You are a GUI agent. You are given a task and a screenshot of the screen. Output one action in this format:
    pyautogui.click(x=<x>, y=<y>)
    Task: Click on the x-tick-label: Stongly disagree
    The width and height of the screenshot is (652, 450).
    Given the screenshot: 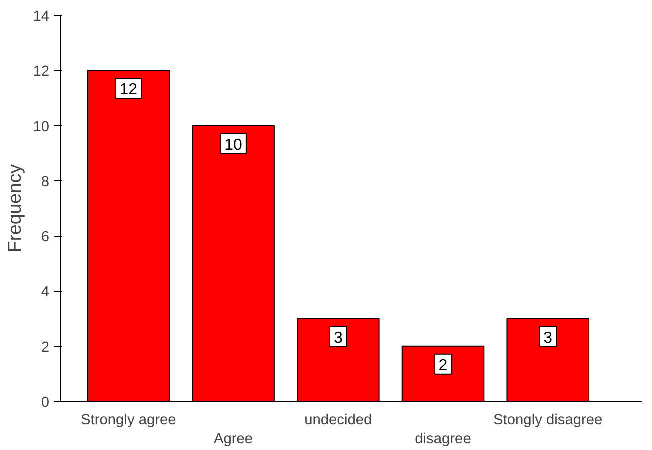 What is the action you would take?
    pyautogui.click(x=548, y=420)
    